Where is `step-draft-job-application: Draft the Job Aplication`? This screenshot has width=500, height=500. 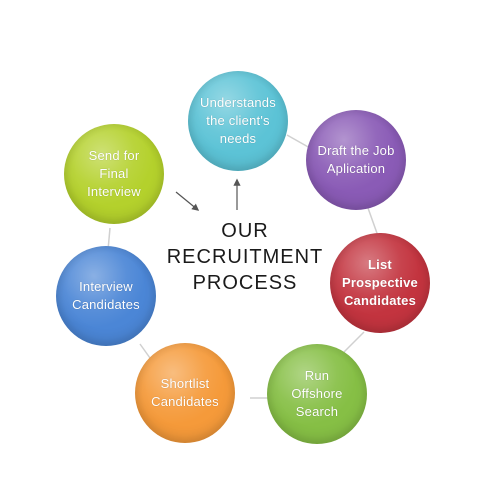 step-draft-job-application: Draft the Job Aplication is located at coordinates (356, 160).